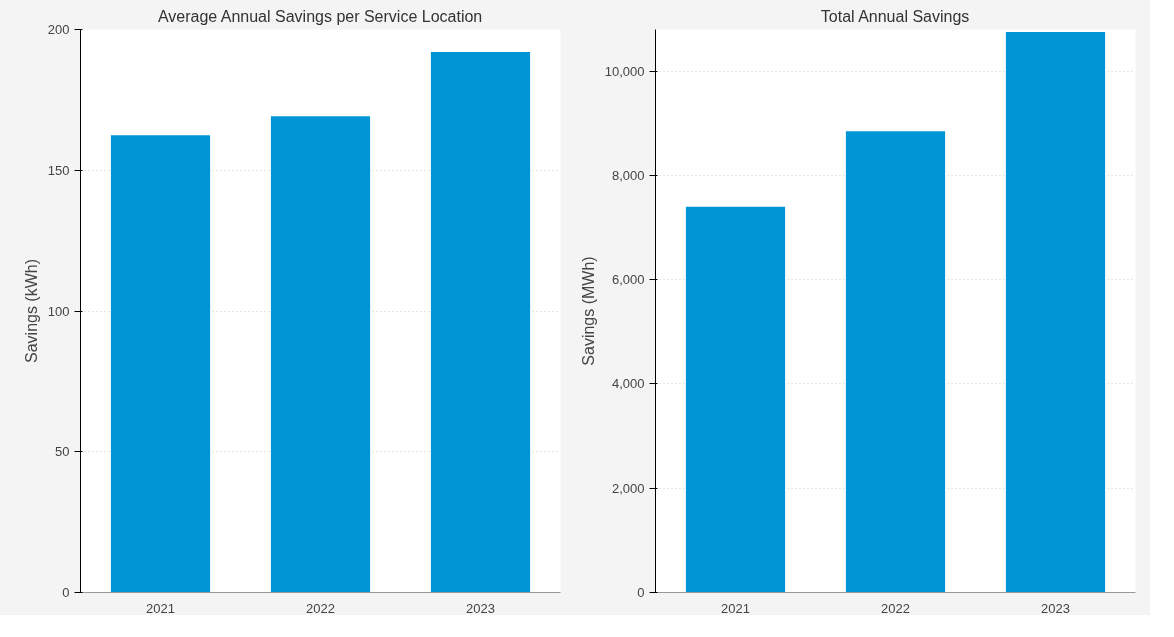 Image resolution: width=1174 pixels, height=637 pixels. I want to click on y-axis-title: Savings (kWh), so click(31, 311).